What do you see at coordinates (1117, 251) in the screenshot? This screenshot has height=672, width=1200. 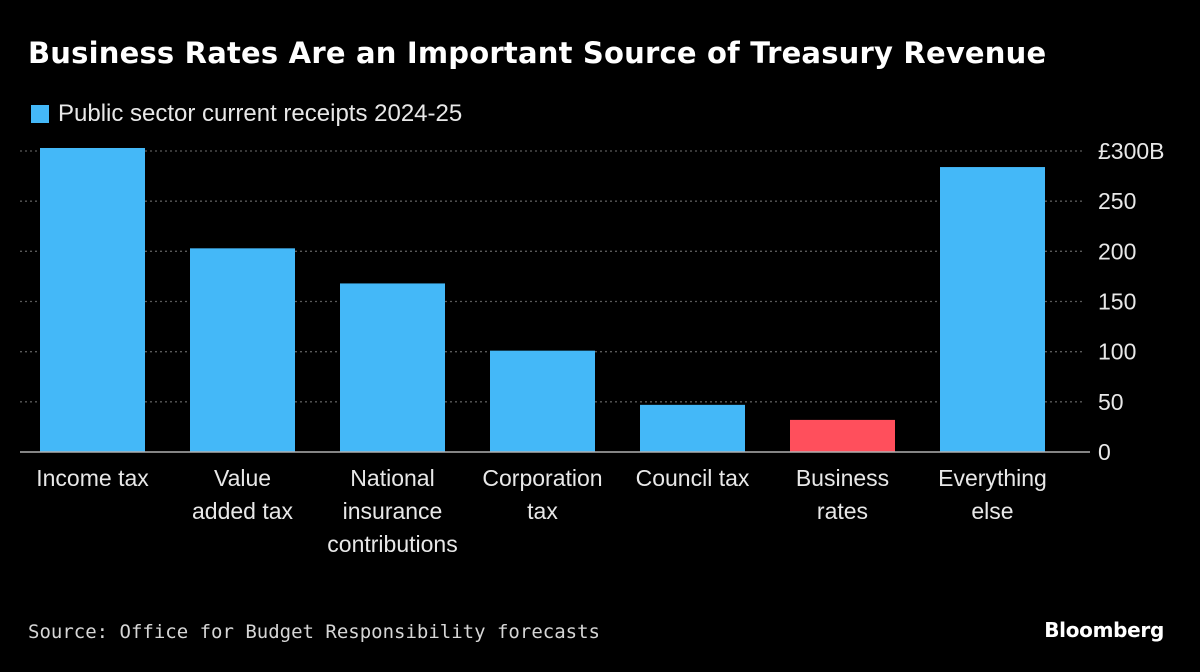 I see `y-tick-label: 200` at bounding box center [1117, 251].